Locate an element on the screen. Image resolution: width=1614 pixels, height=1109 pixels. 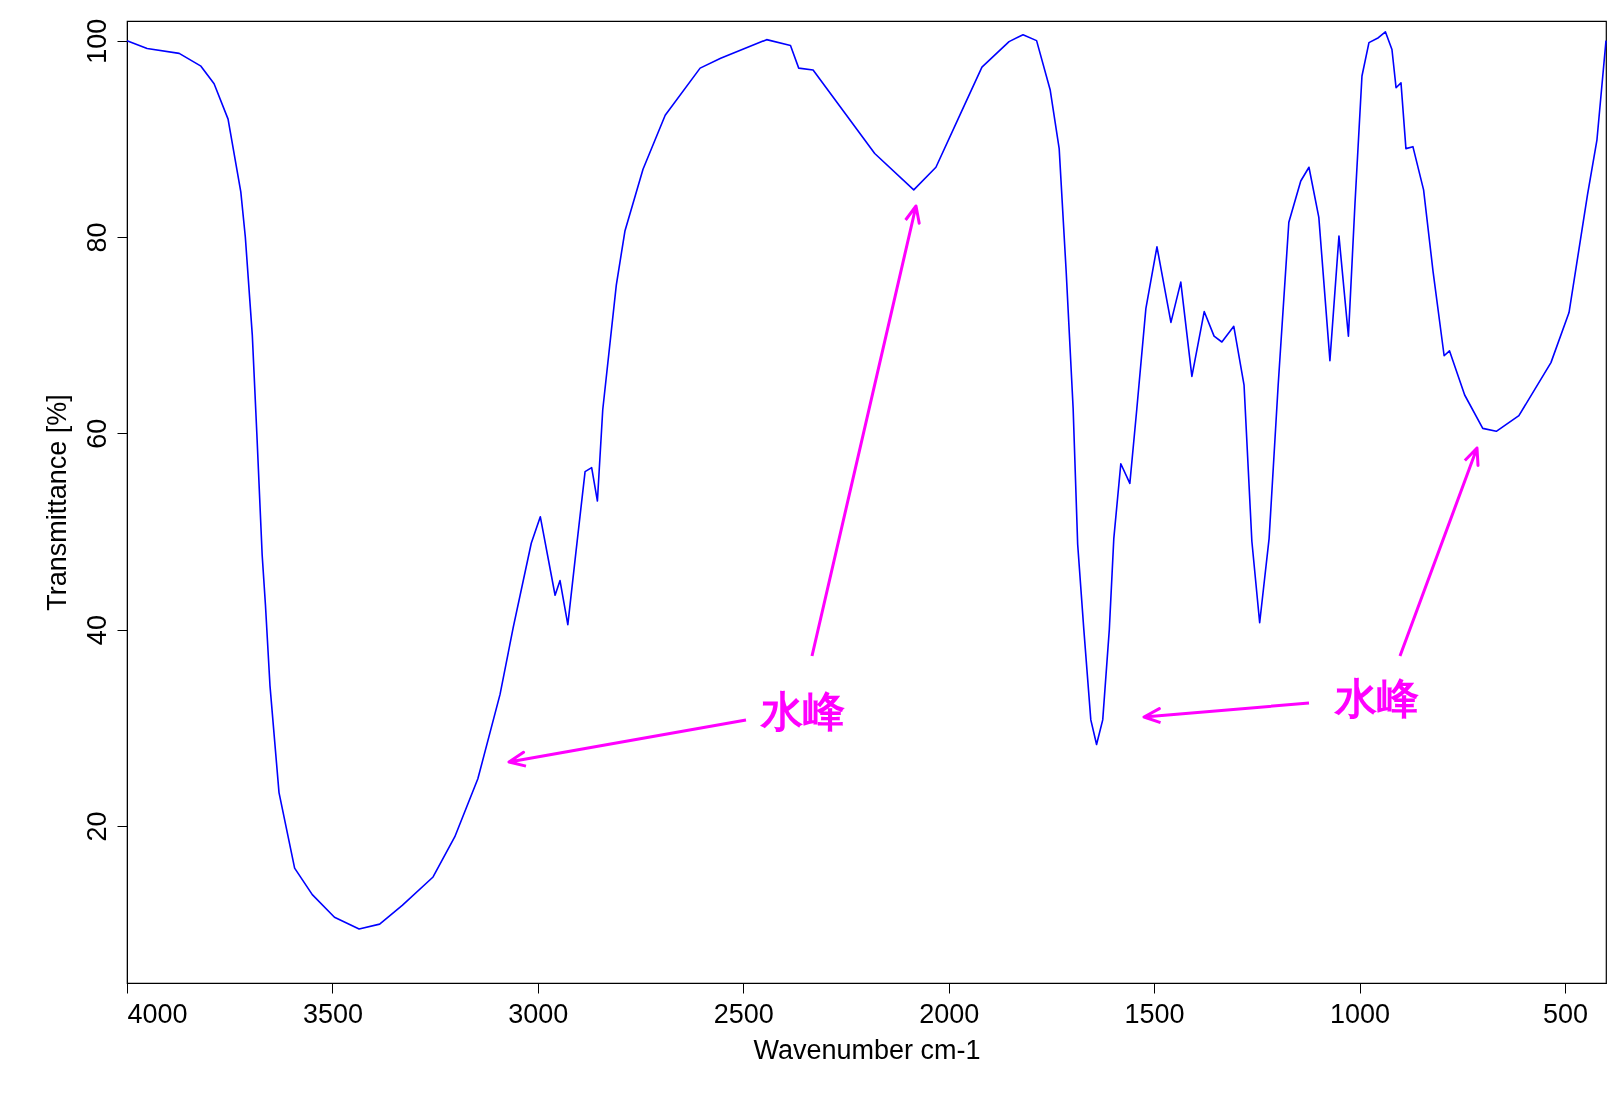
y-tick-label: 60 is located at coordinates (96, 433).